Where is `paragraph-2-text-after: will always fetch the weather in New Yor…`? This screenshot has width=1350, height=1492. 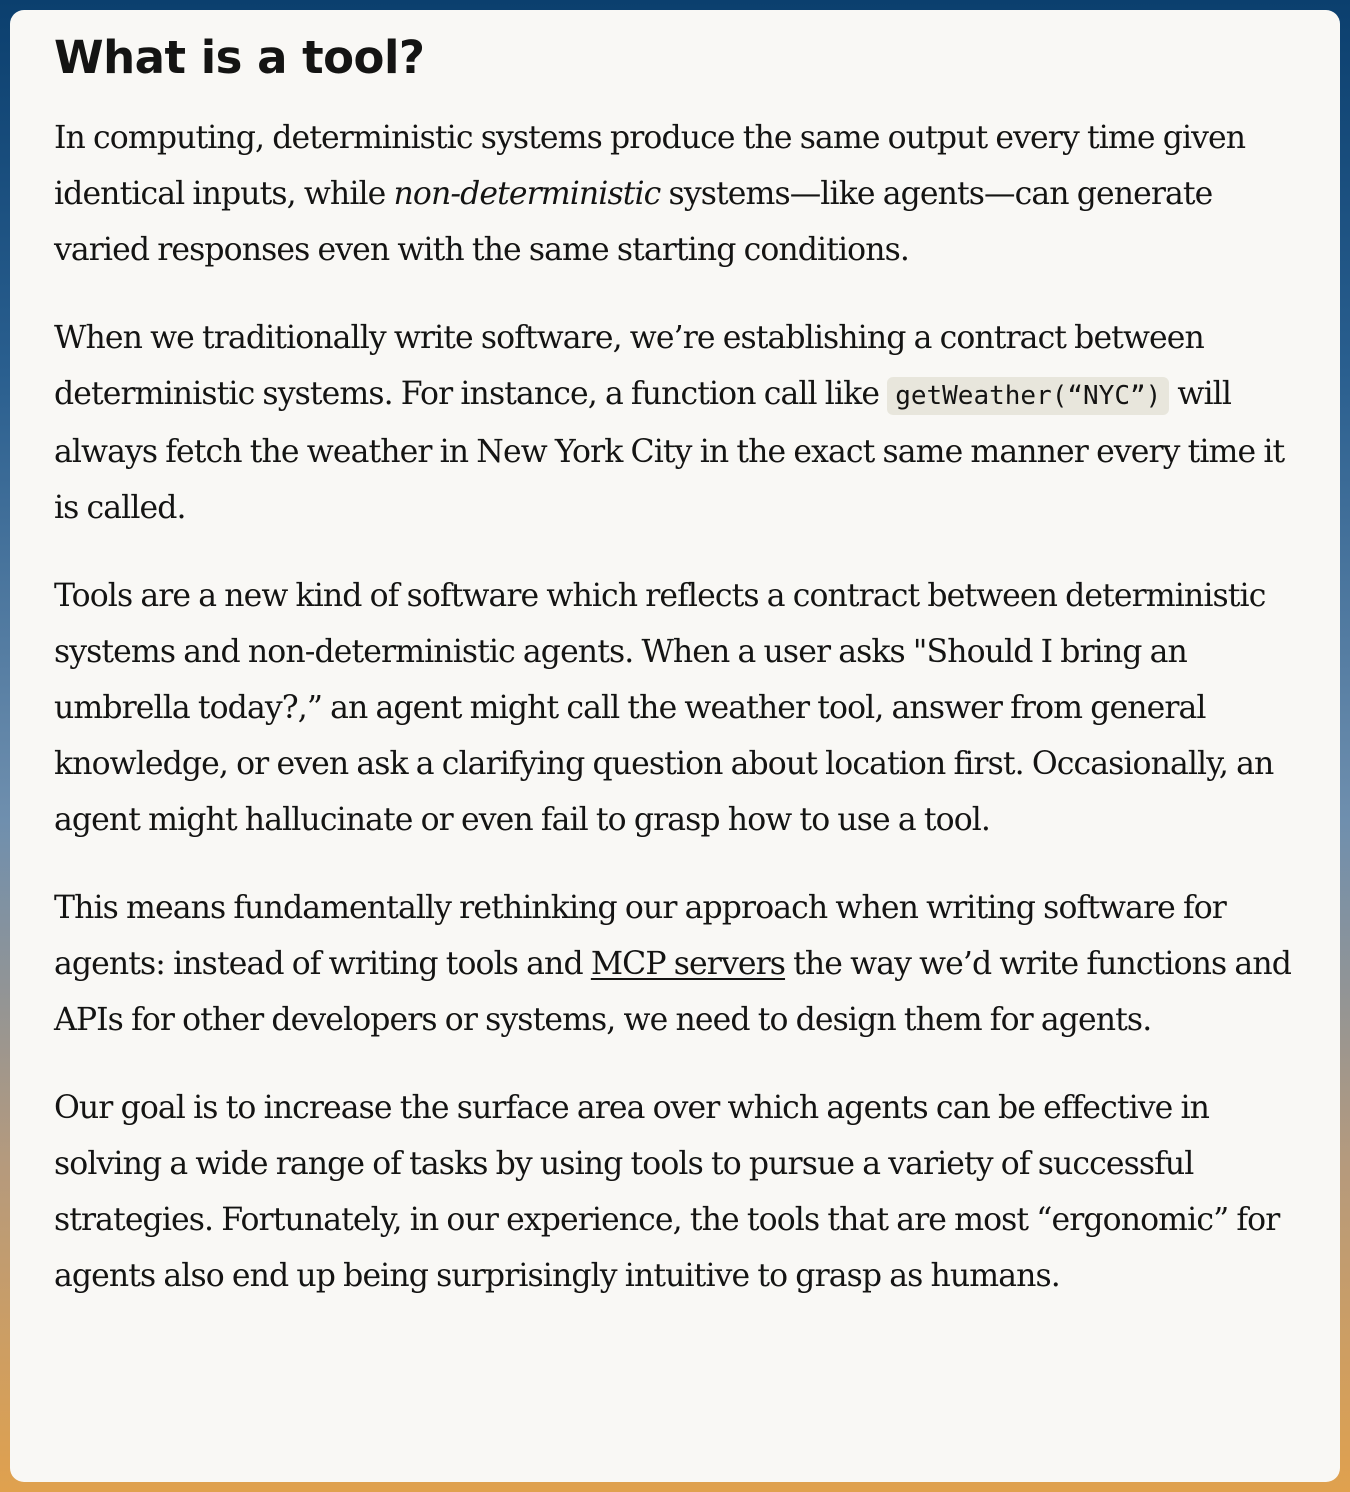 paragraph-2-text-after: will always fetch the weather in New Yor… is located at coordinates (669, 451).